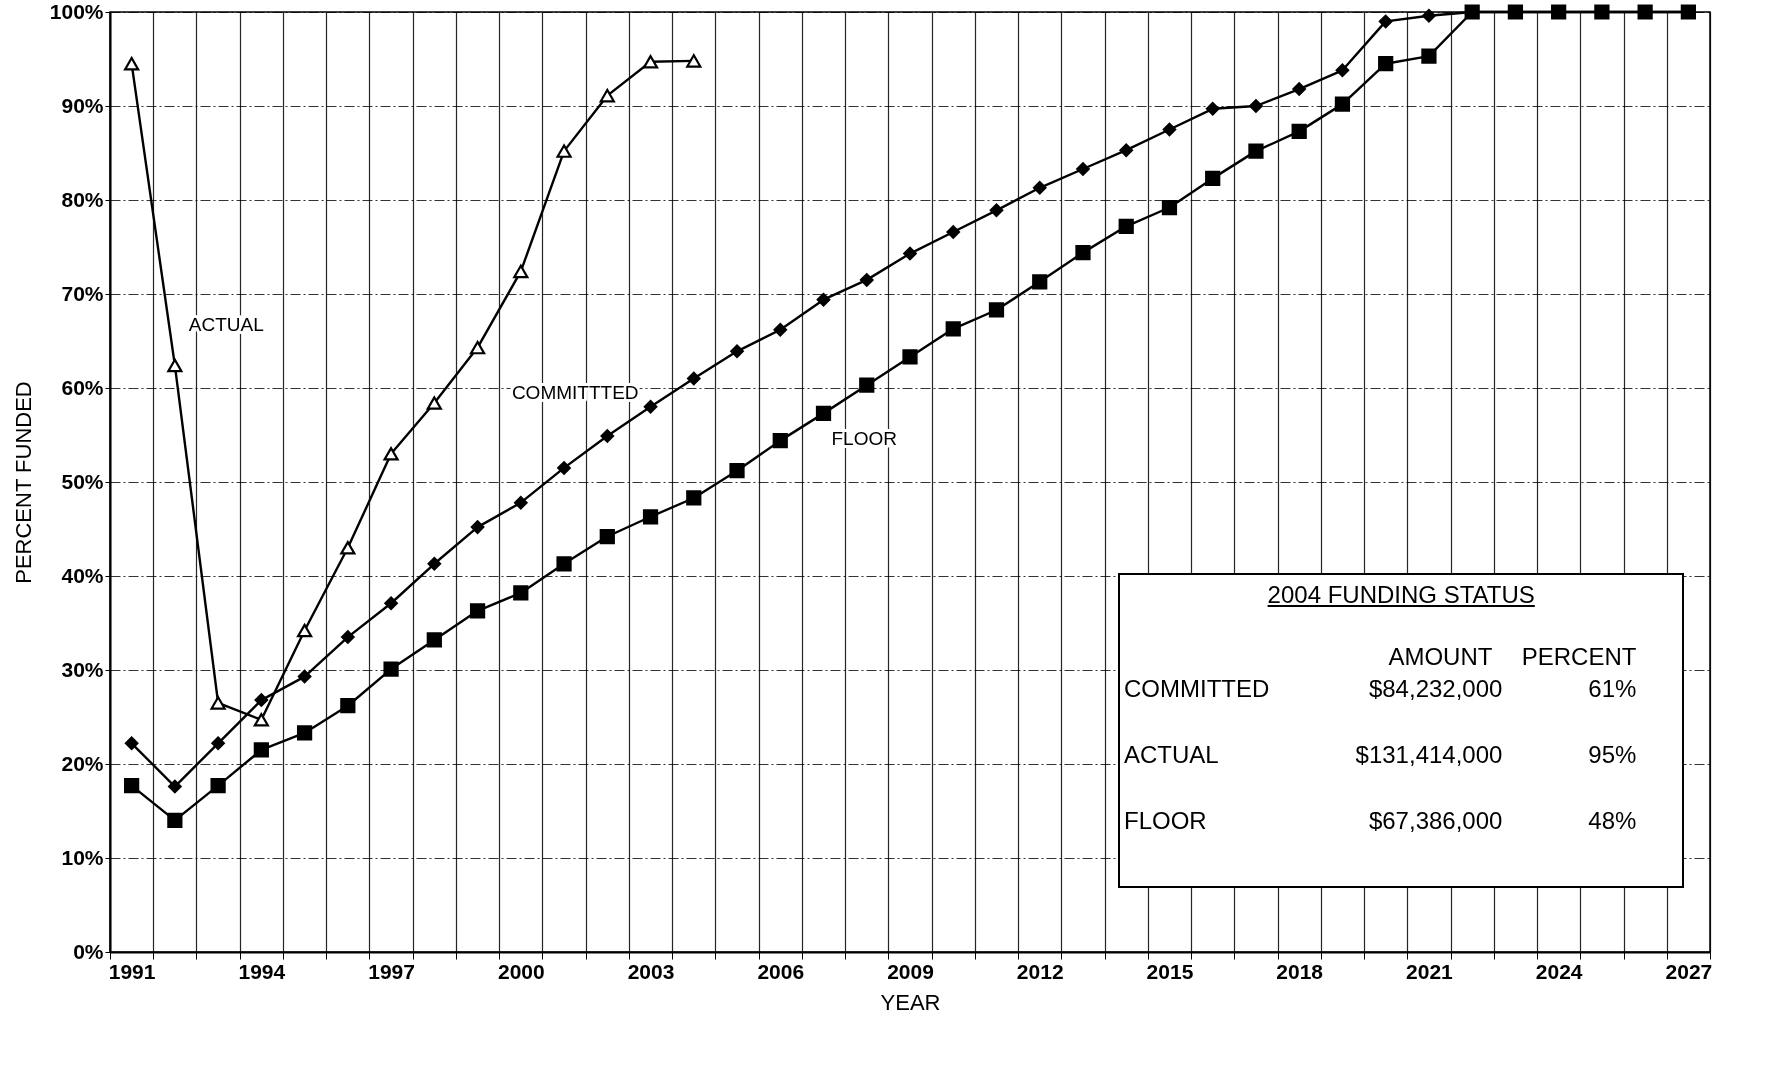 This screenshot has width=1777, height=1070. What do you see at coordinates (1197, 689) in the screenshot?
I see `annotation: COMMITTED` at bounding box center [1197, 689].